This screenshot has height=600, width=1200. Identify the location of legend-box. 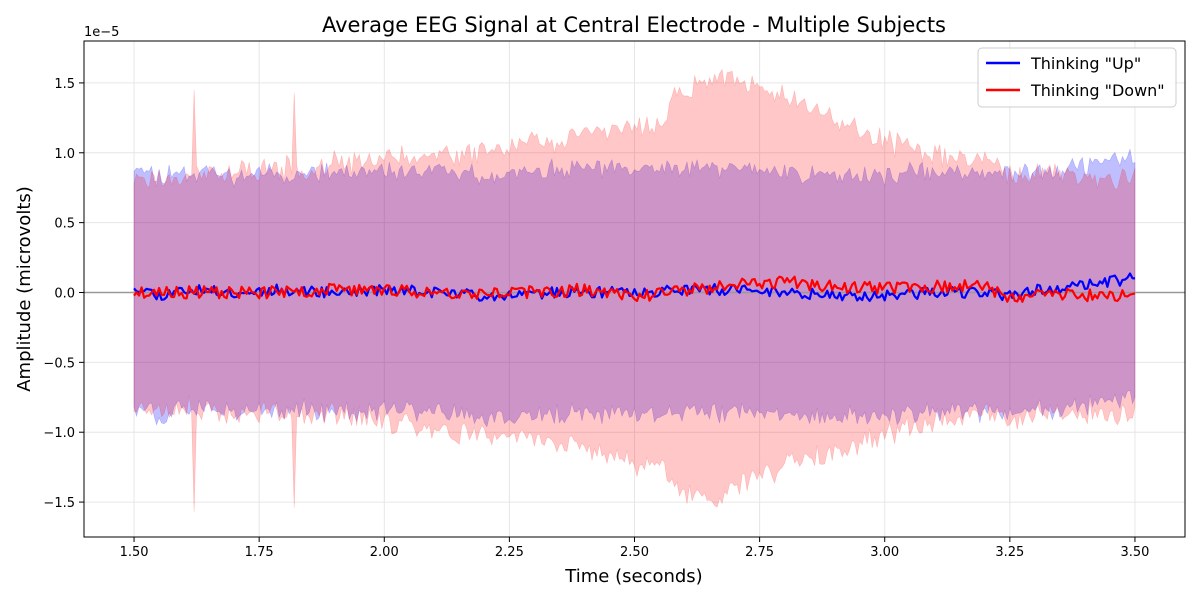
(1077, 77).